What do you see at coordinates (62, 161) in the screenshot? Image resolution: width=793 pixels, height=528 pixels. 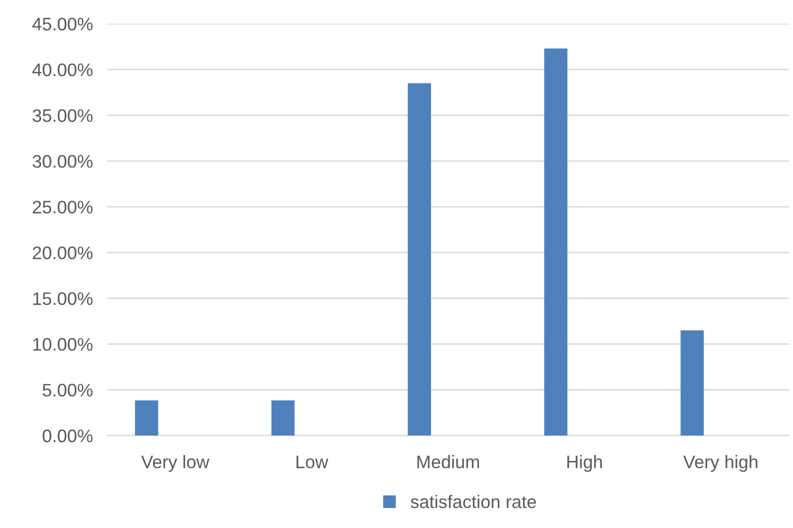 I see `y-tick-label: 30.00%` at bounding box center [62, 161].